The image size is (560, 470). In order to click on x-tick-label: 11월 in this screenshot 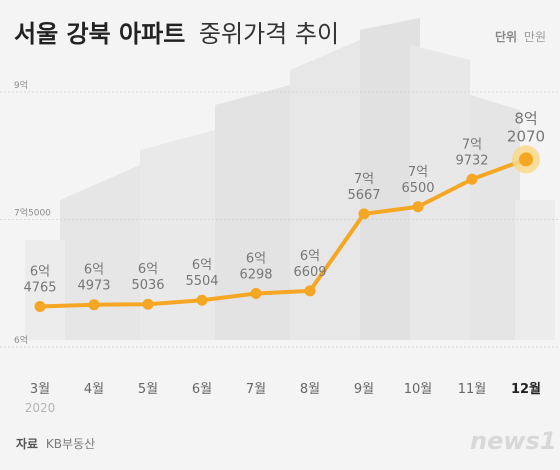, I will do `click(472, 389)`.